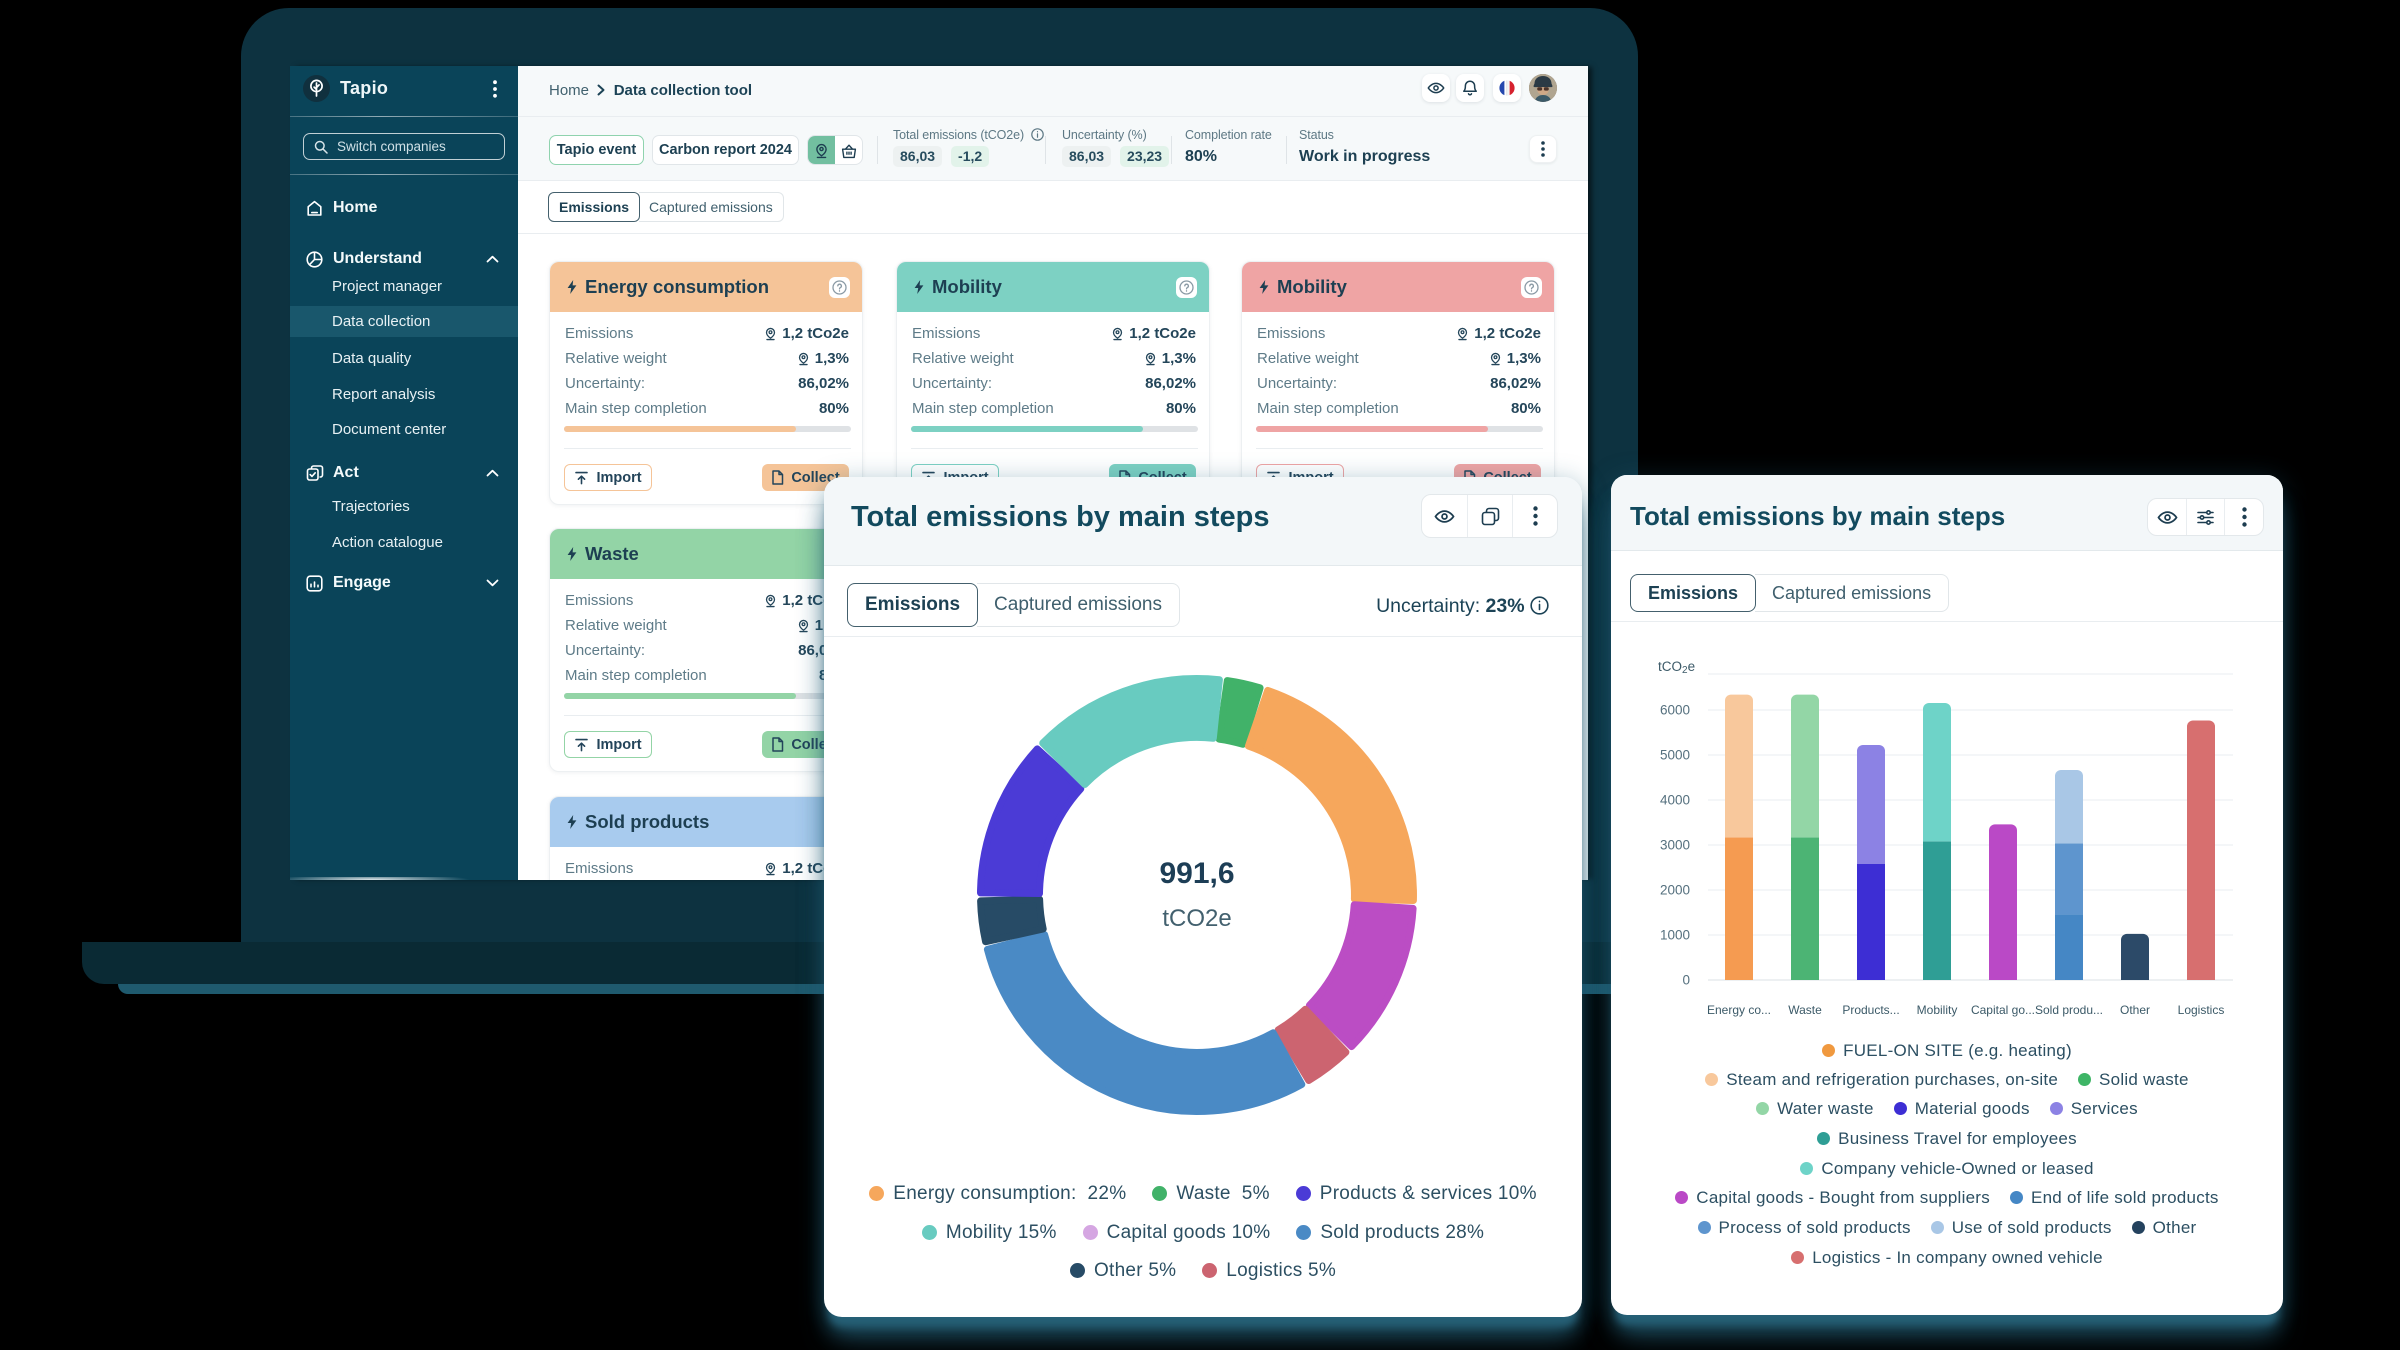 The image size is (2400, 1350). I want to click on svg-text: 6000, so click(1675, 710).